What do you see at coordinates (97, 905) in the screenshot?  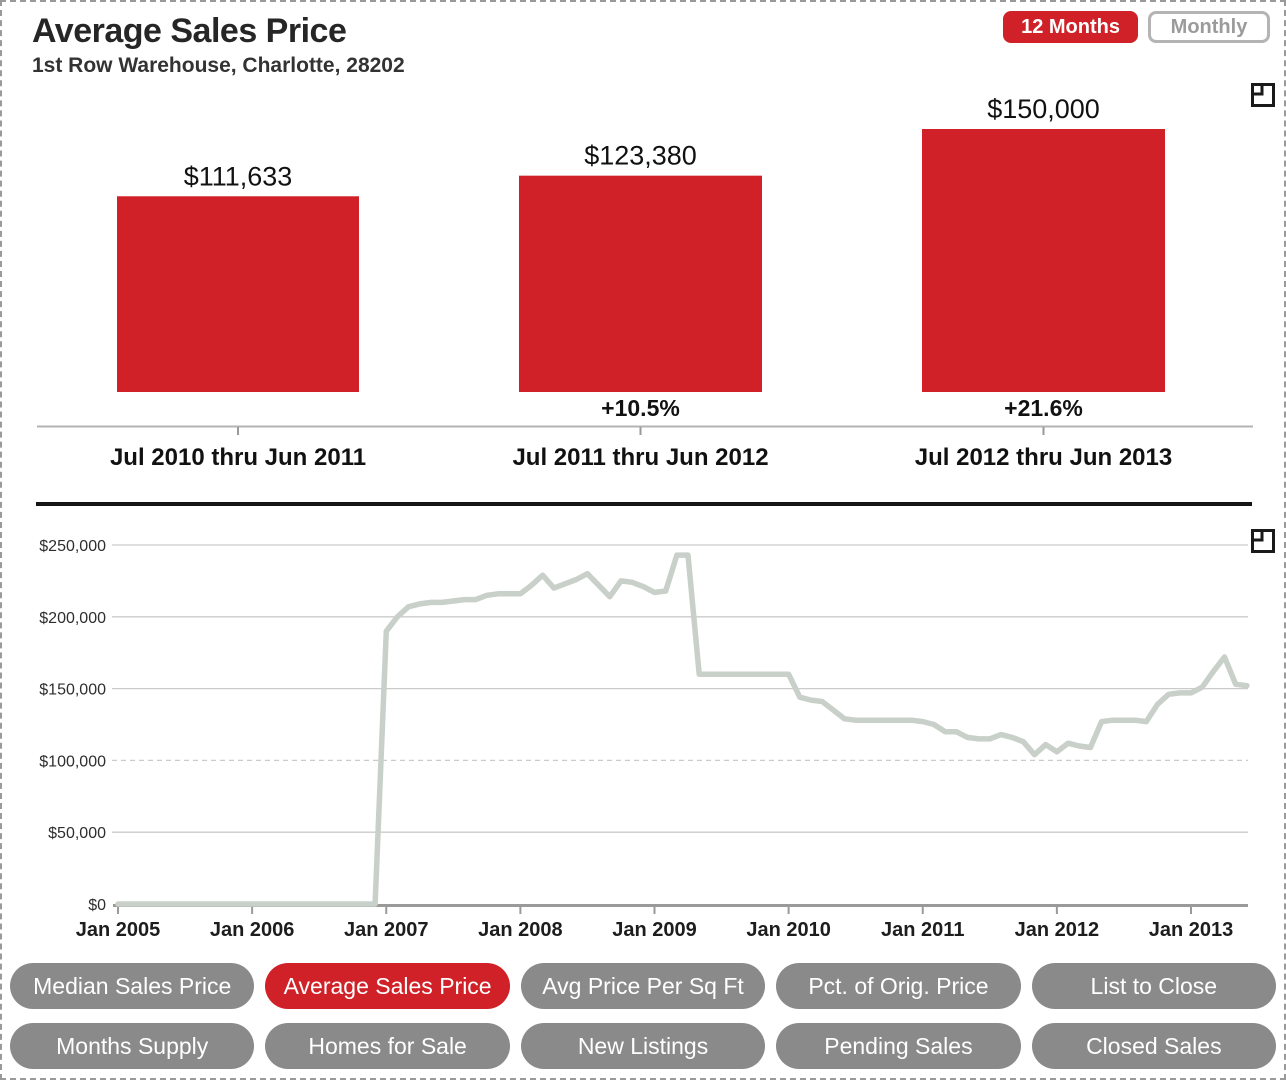 I see `y-tick-label: $0` at bounding box center [97, 905].